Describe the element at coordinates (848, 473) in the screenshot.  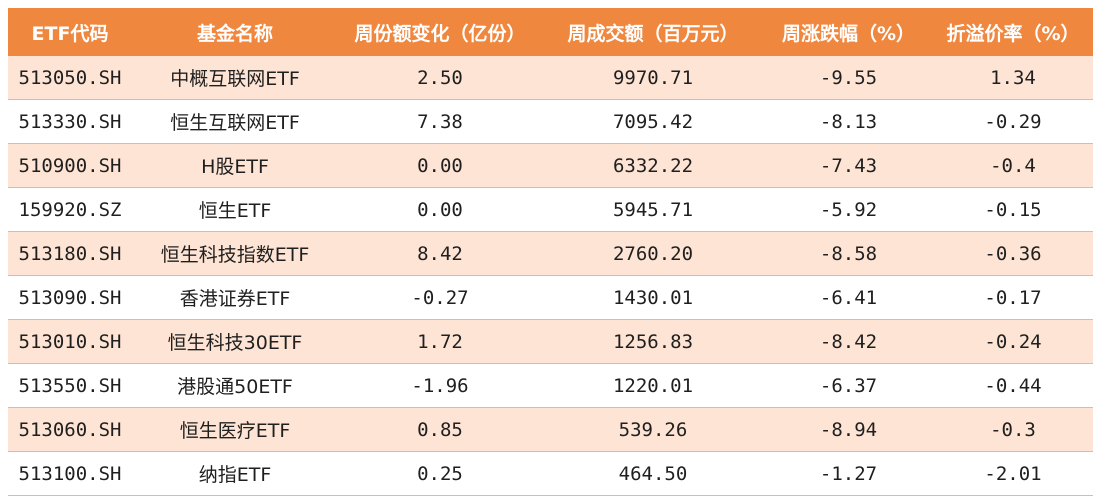
I see `cell-weekly-change: -1.27` at that location.